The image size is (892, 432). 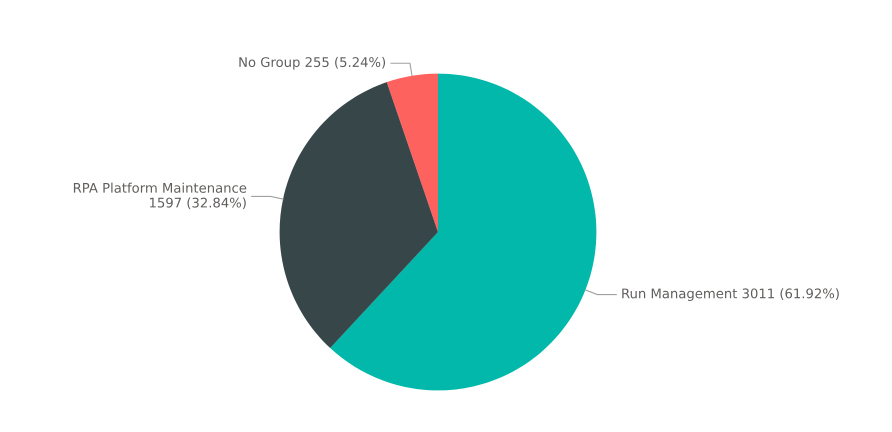 What do you see at coordinates (312, 63) in the screenshot?
I see `slice-label: No Group 255 (5.24%)` at bounding box center [312, 63].